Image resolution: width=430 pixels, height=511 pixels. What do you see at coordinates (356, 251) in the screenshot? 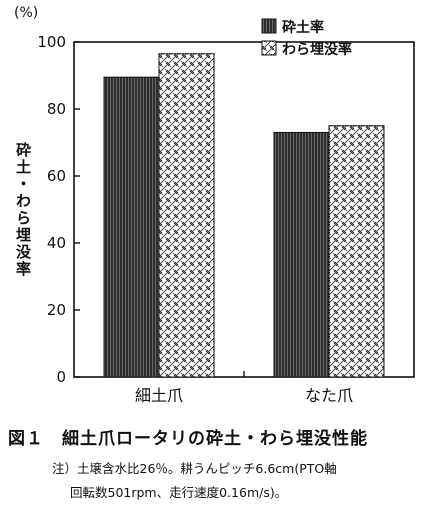
I see `bar-わら埋没率-なた爪` at bounding box center [356, 251].